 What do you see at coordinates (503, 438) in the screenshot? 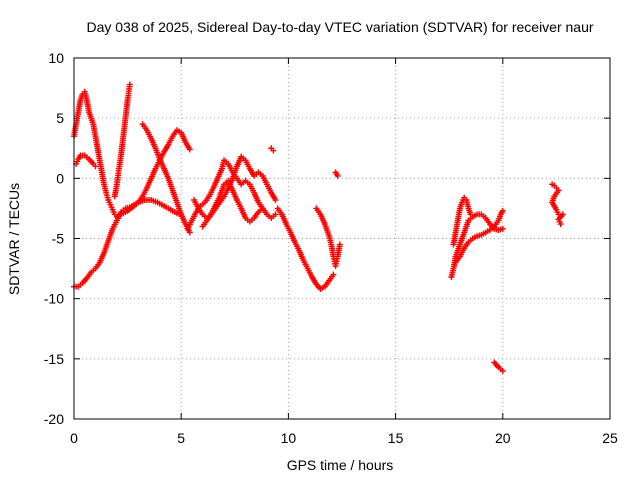
I see `x-tick-label: 20` at bounding box center [503, 438].